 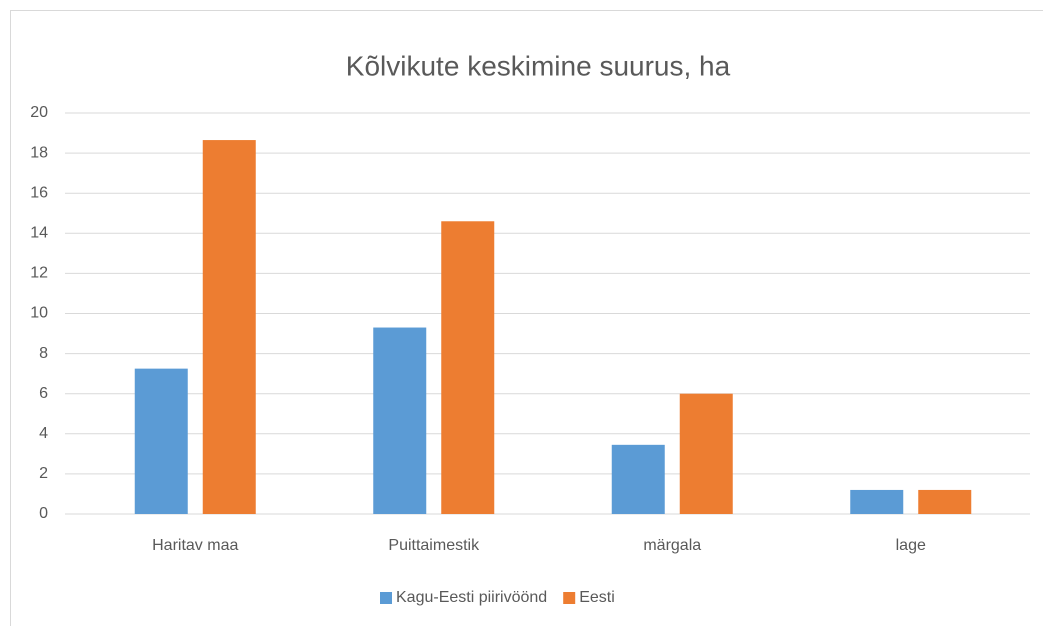 What do you see at coordinates (43, 433) in the screenshot?
I see `y-tick-label: 4` at bounding box center [43, 433].